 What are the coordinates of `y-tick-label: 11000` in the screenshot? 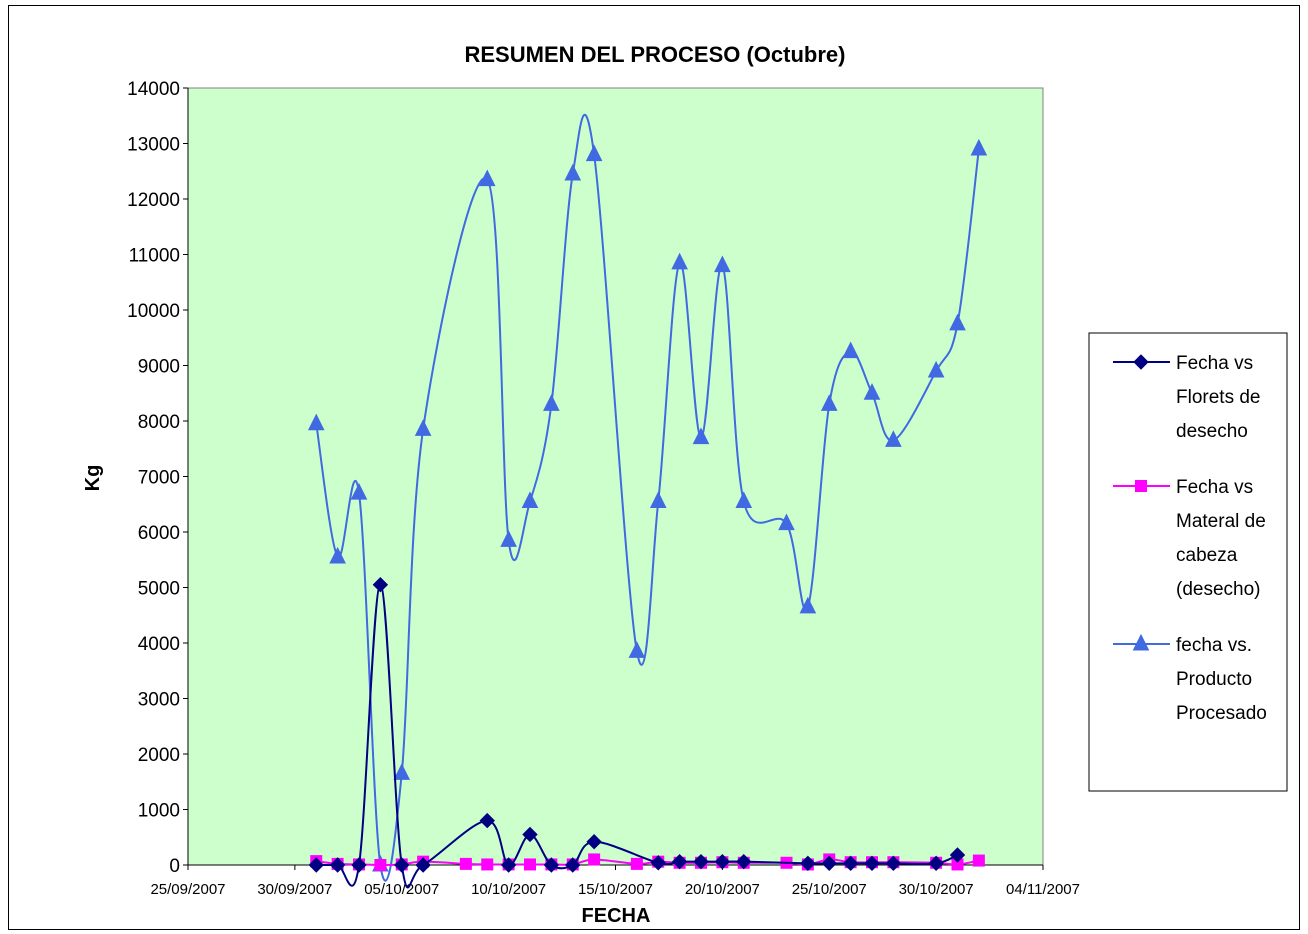 It's located at (154, 256).